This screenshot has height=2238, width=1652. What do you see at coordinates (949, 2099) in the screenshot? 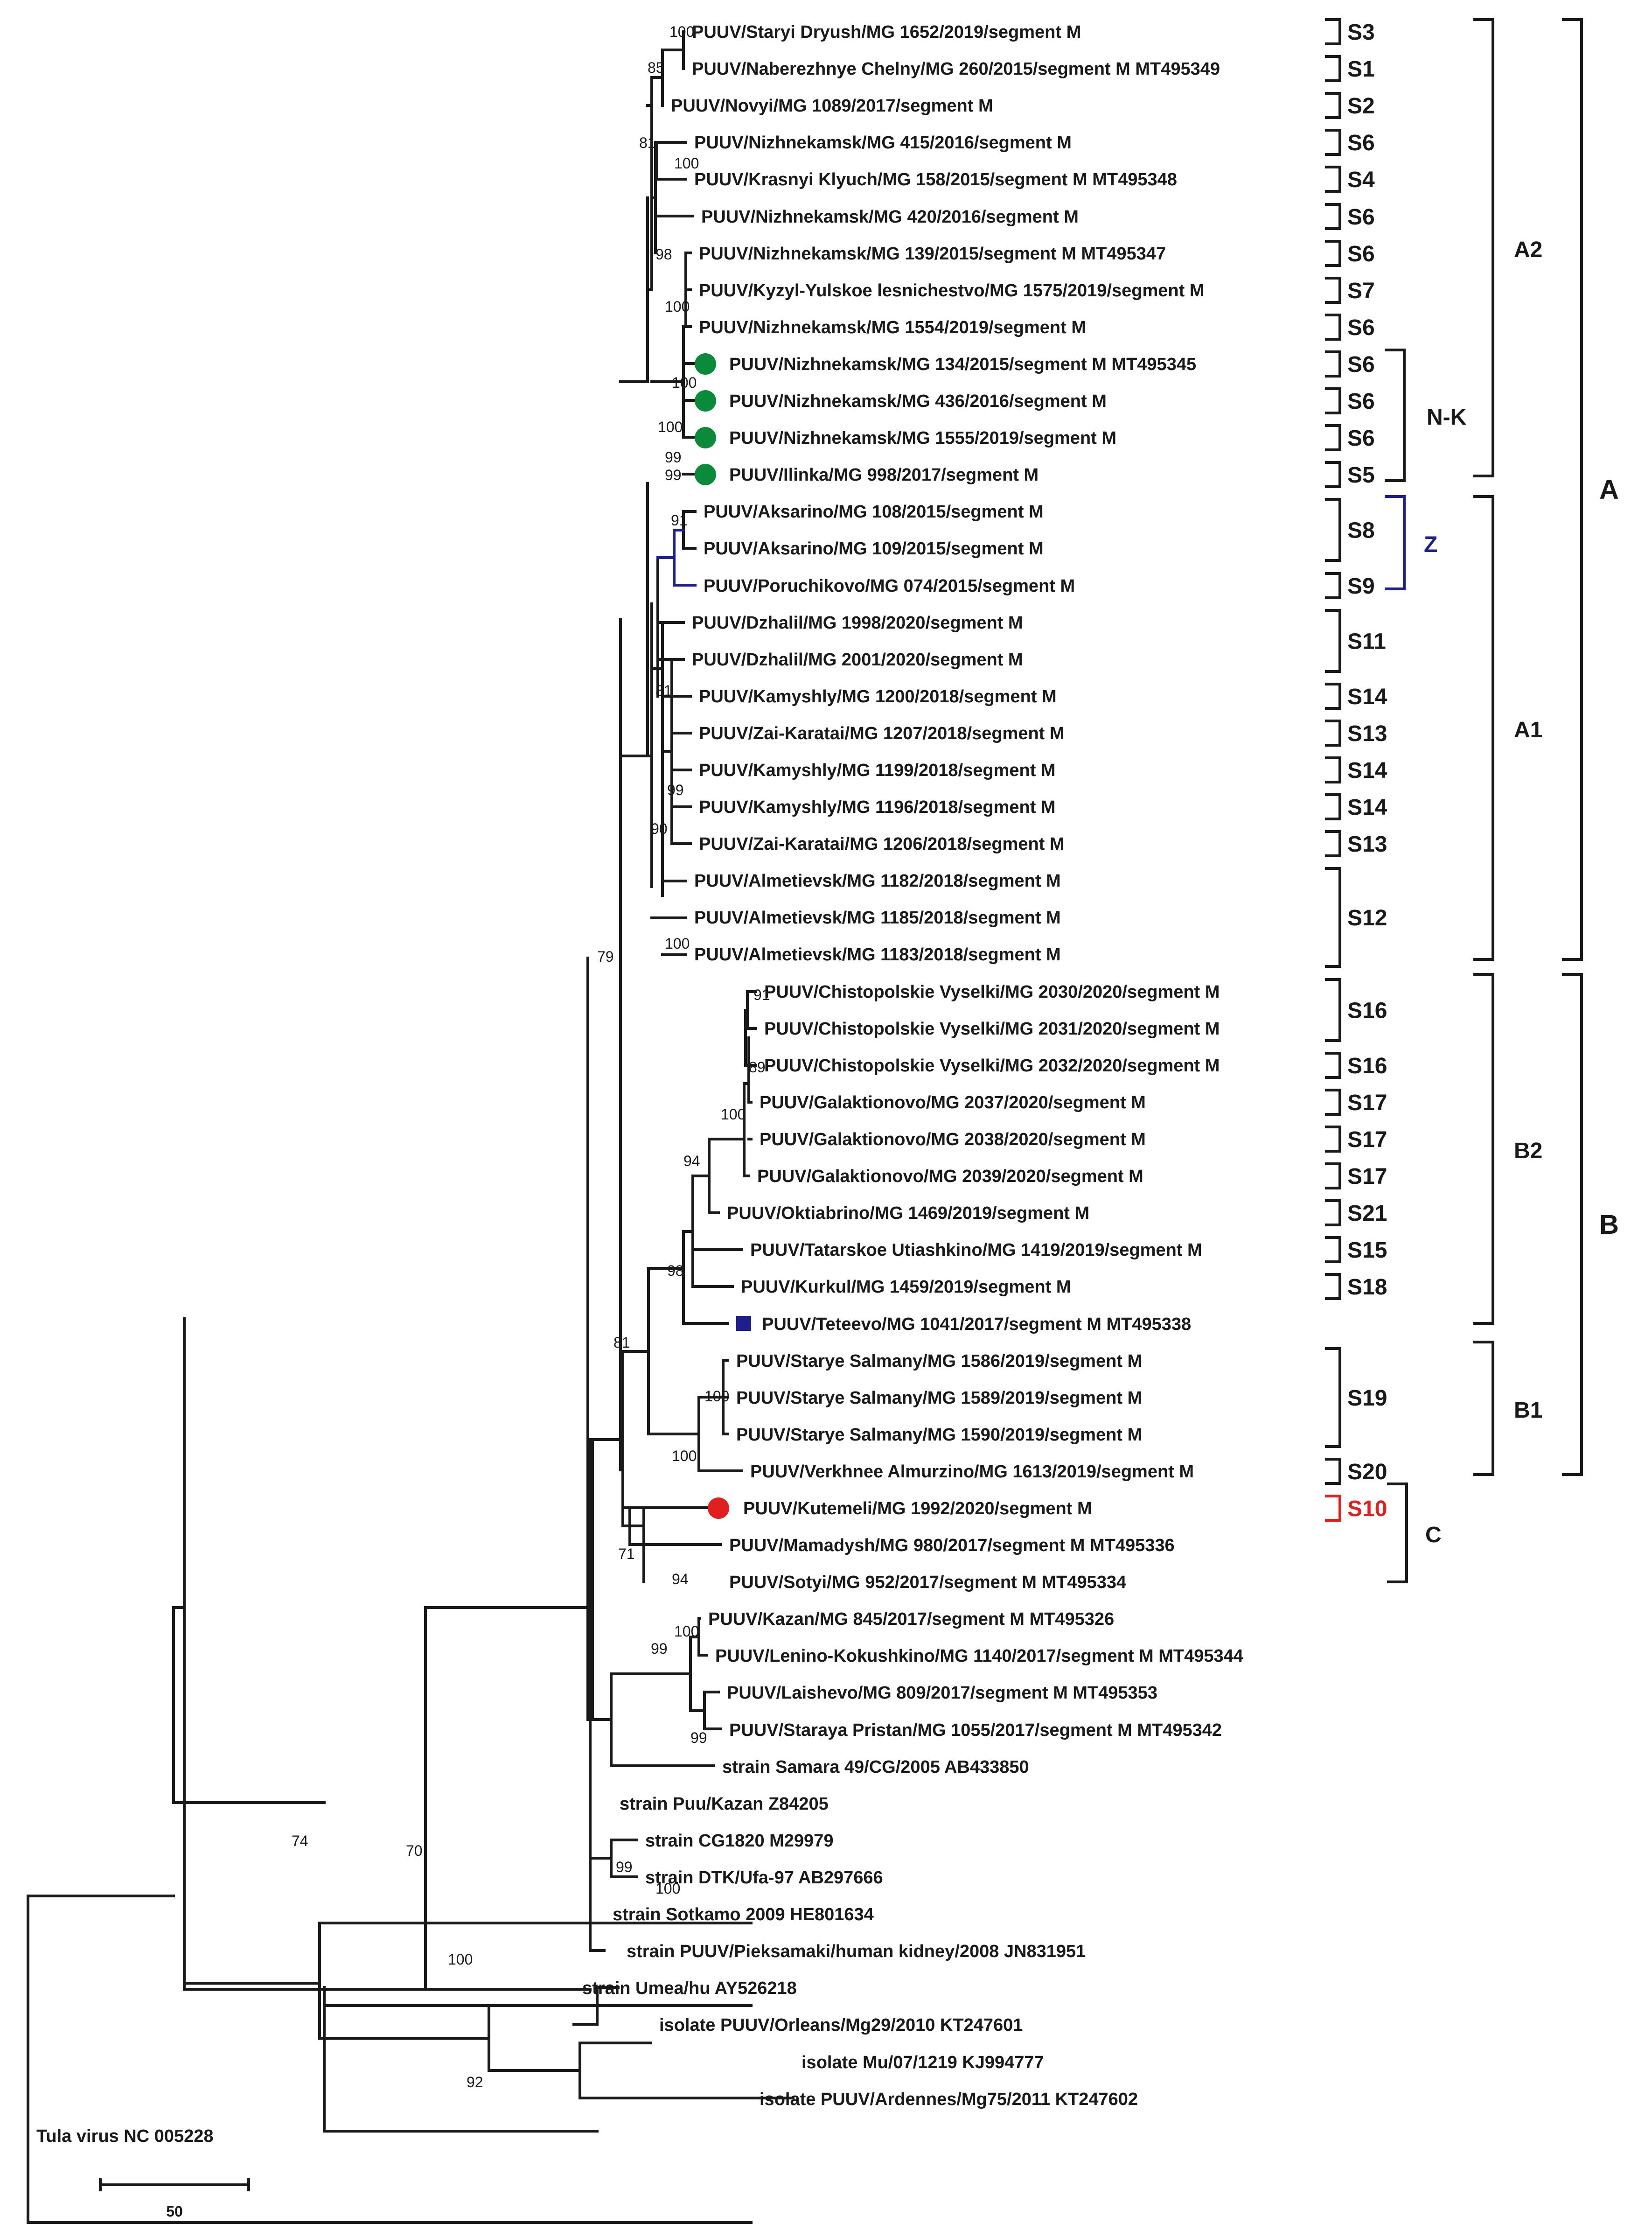
I see `taxon-label: isolate PUUV/Ardennes/Mg75/2011 KT247602` at bounding box center [949, 2099].